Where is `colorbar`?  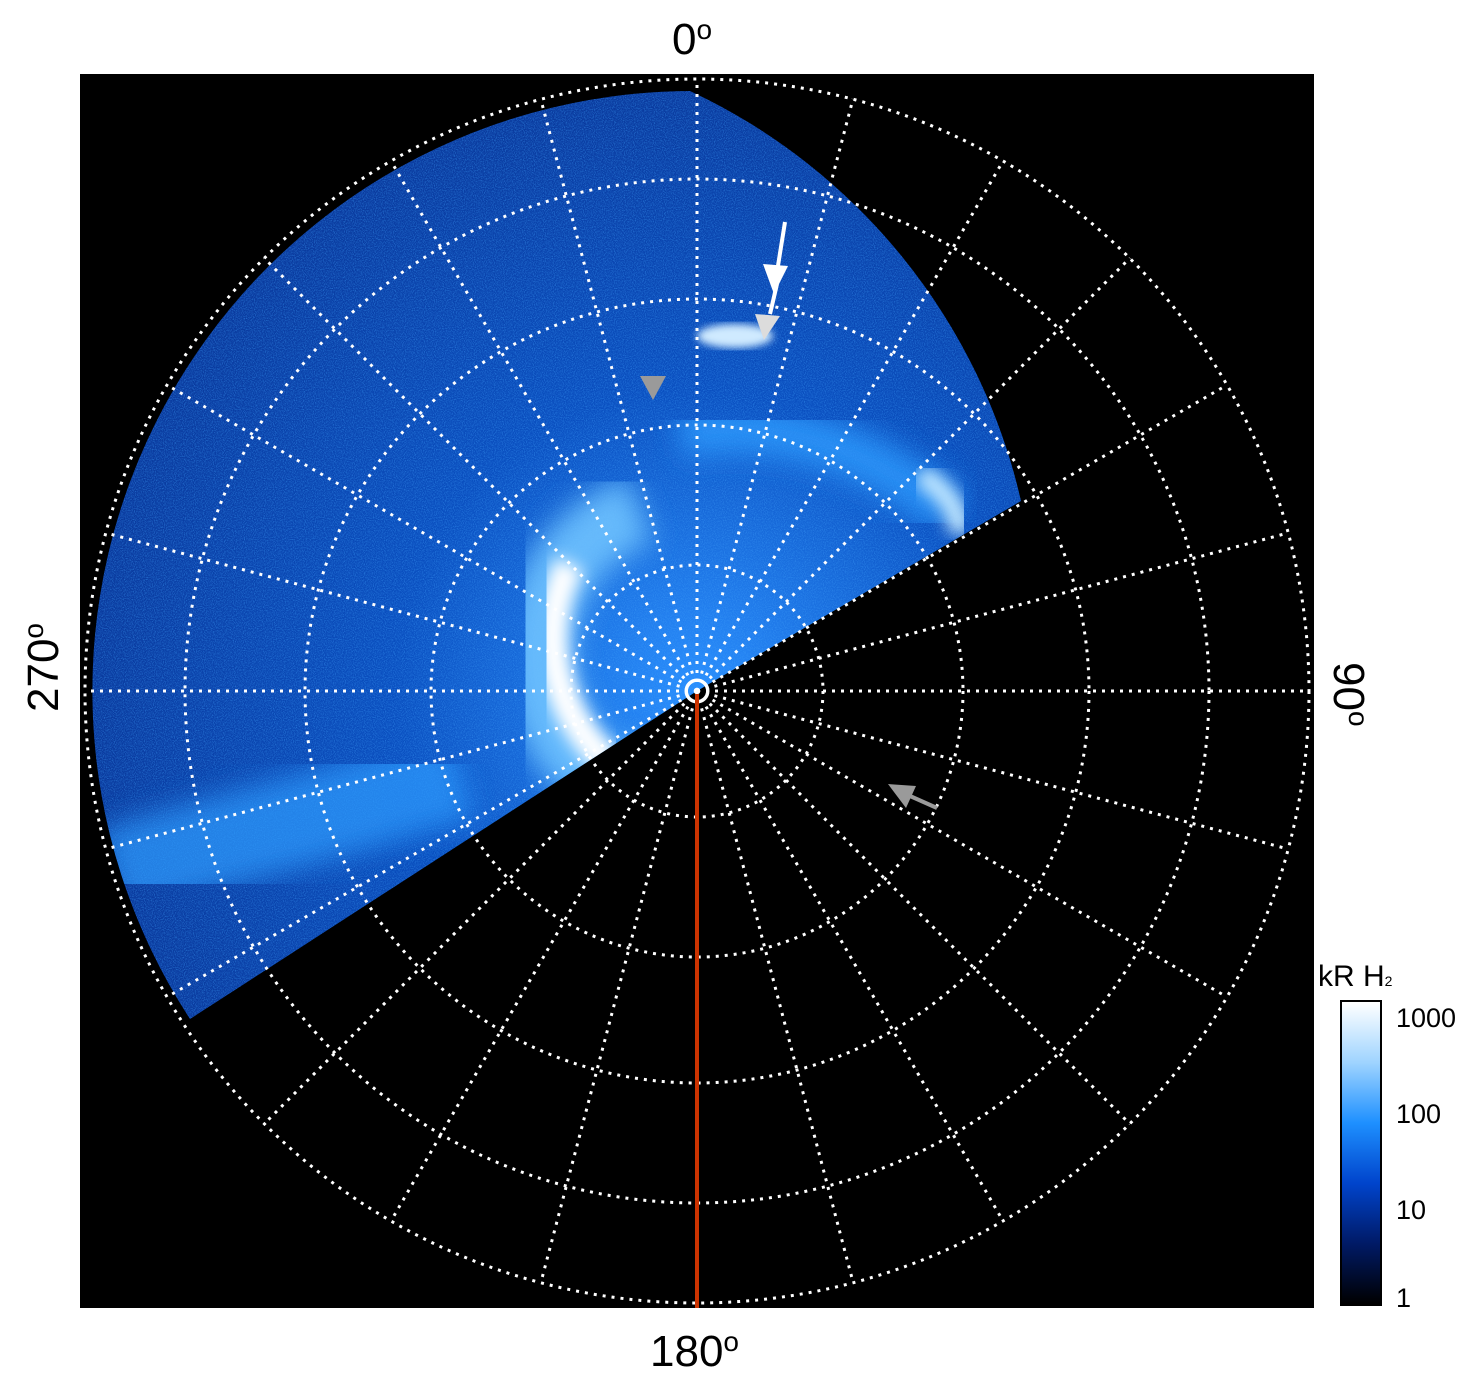 colorbar is located at coordinates (1361, 1153).